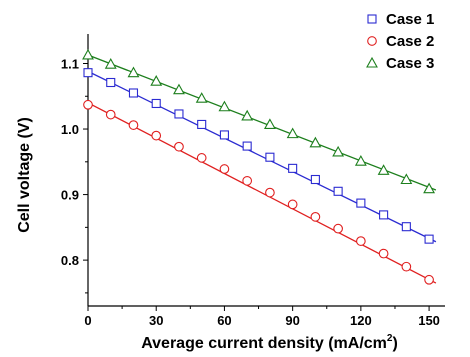  I want to click on x-tick-label: 90, so click(292, 320).